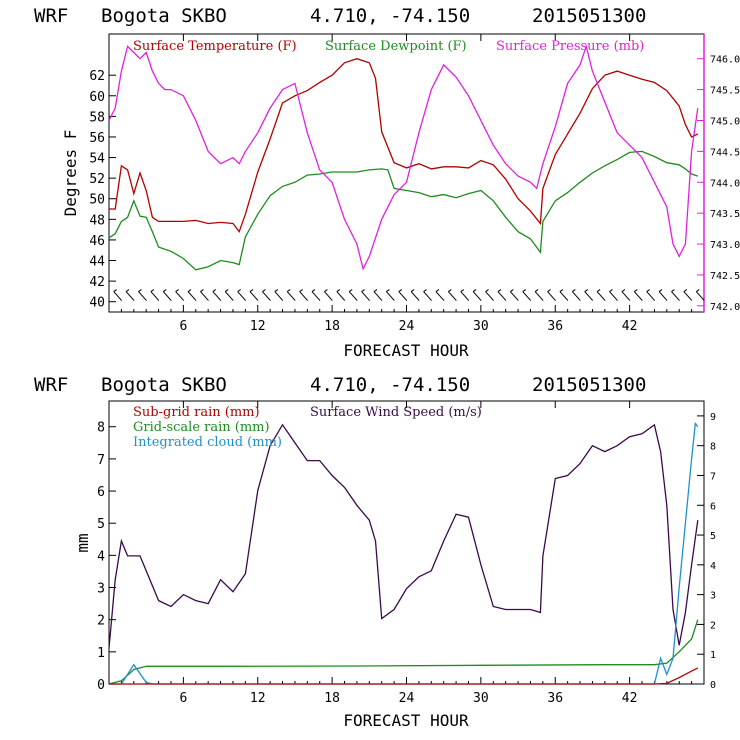 Image resolution: width=740 pixels, height=740 pixels. I want to click on bottom-y-axis-label: mm, so click(82, 542).